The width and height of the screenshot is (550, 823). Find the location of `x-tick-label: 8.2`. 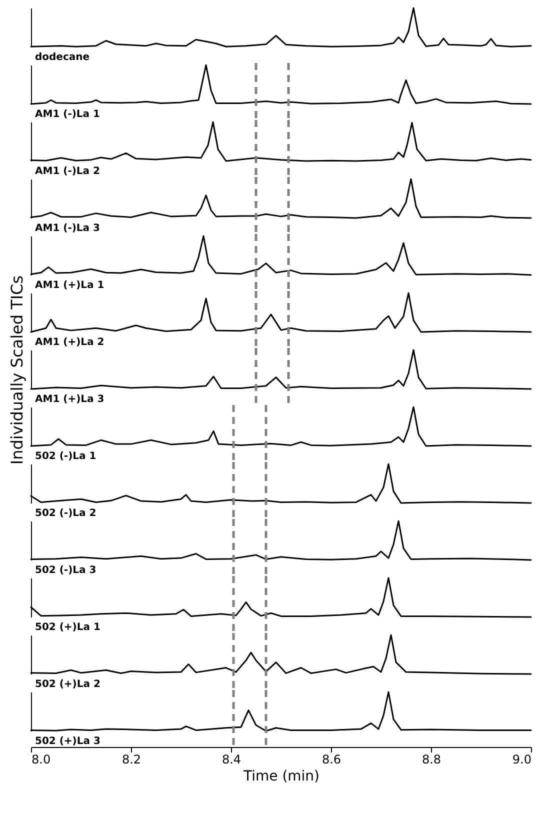

x-tick-label: 8.2 is located at coordinates (132, 759).